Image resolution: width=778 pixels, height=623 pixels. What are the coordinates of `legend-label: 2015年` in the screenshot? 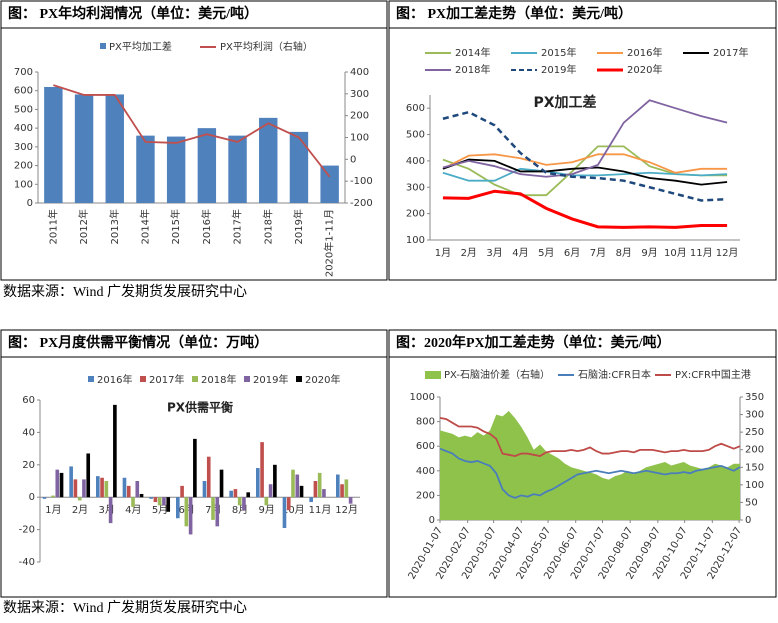 It's located at (558, 52).